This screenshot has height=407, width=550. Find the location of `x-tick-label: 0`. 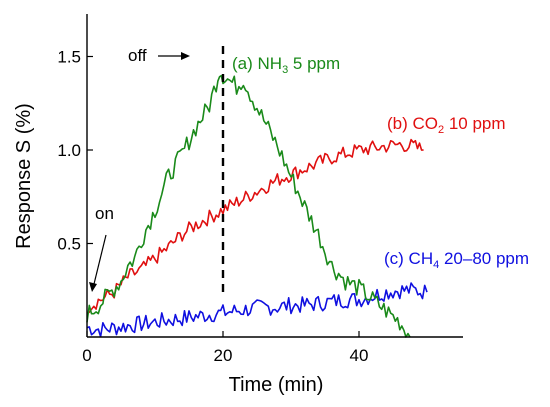

x-tick-label: 0 is located at coordinates (86, 355).